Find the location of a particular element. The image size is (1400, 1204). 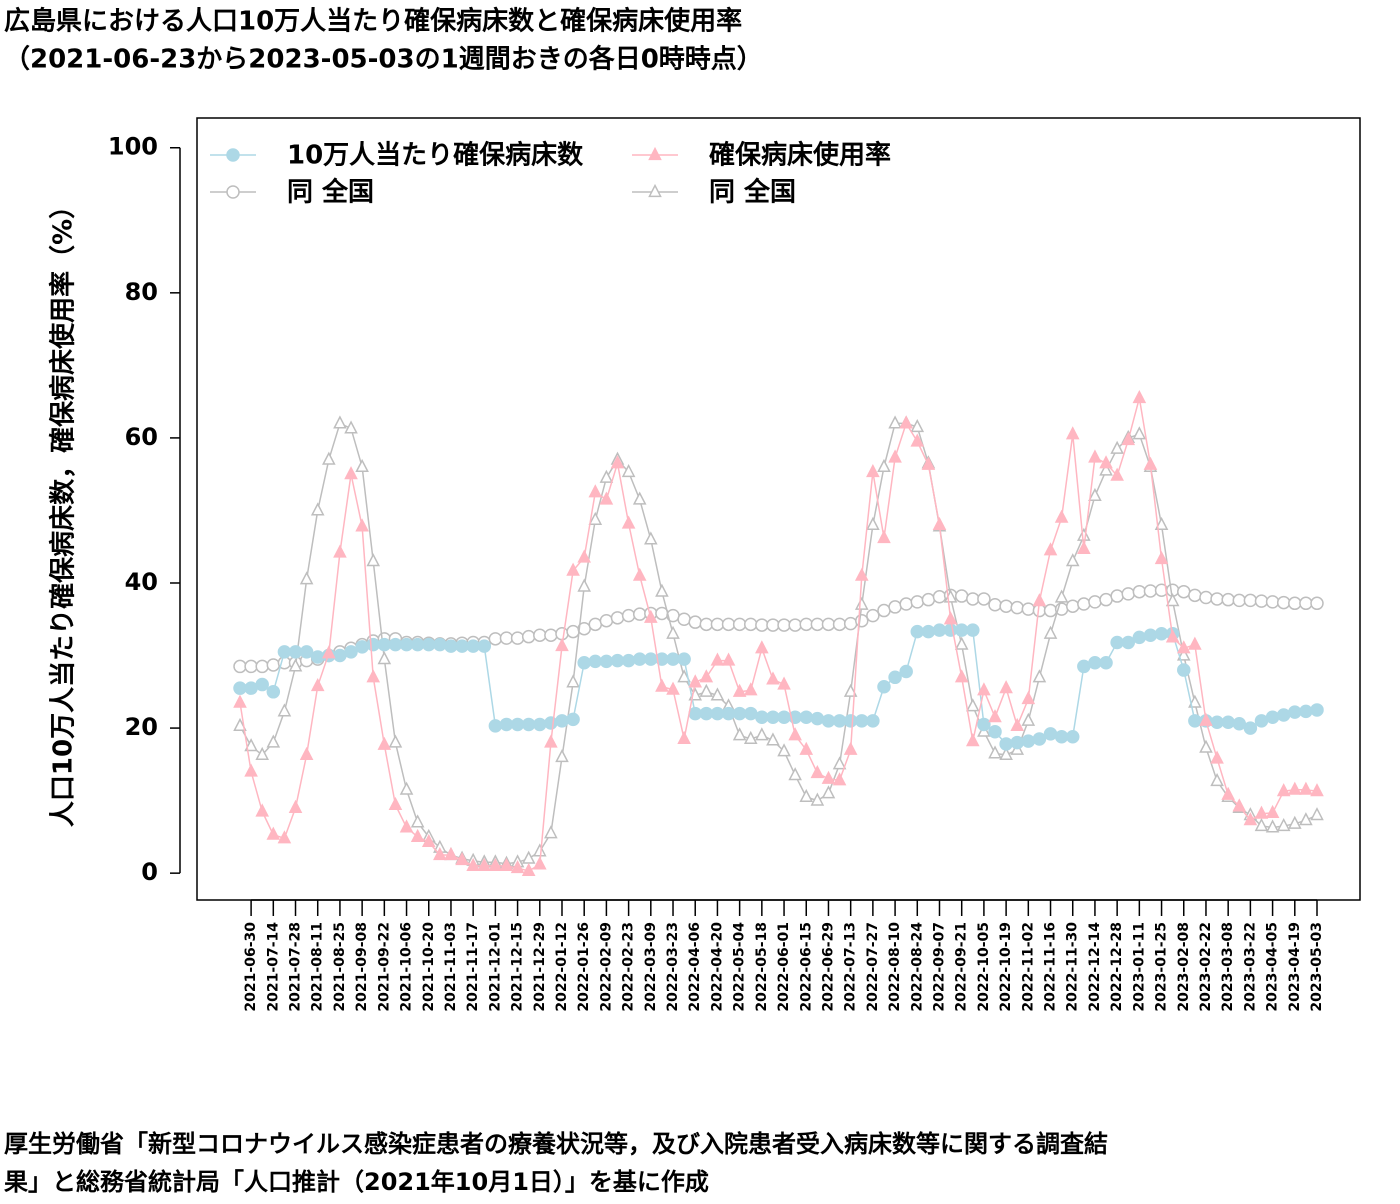

legend-label: 10万人当たり確保病床数 is located at coordinates (435, 155).